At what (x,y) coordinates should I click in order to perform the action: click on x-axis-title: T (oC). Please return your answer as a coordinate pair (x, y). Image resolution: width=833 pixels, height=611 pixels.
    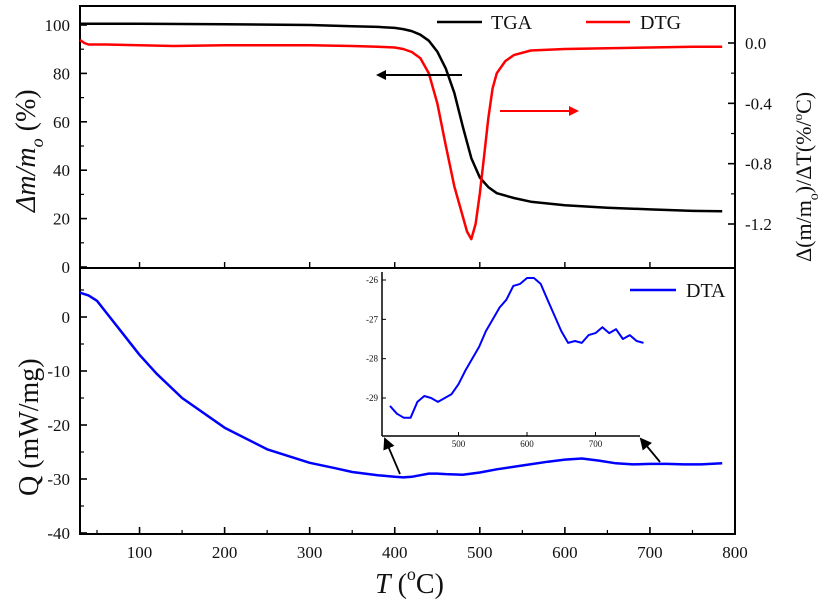
    Looking at the image, I should click on (409, 582).